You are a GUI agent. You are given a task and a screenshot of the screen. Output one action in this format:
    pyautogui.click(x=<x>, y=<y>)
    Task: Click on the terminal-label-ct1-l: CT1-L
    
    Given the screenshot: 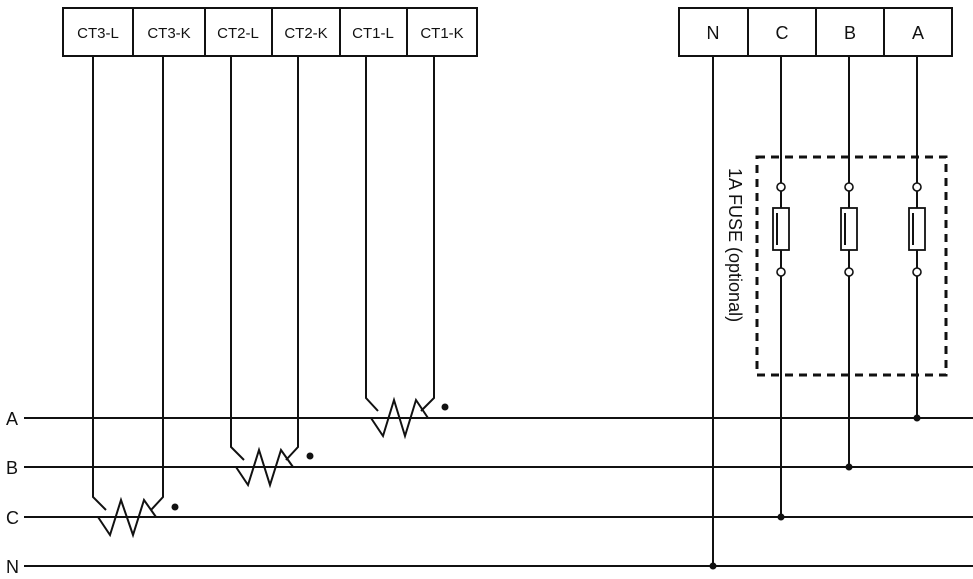 What is the action you would take?
    pyautogui.click(x=373, y=33)
    